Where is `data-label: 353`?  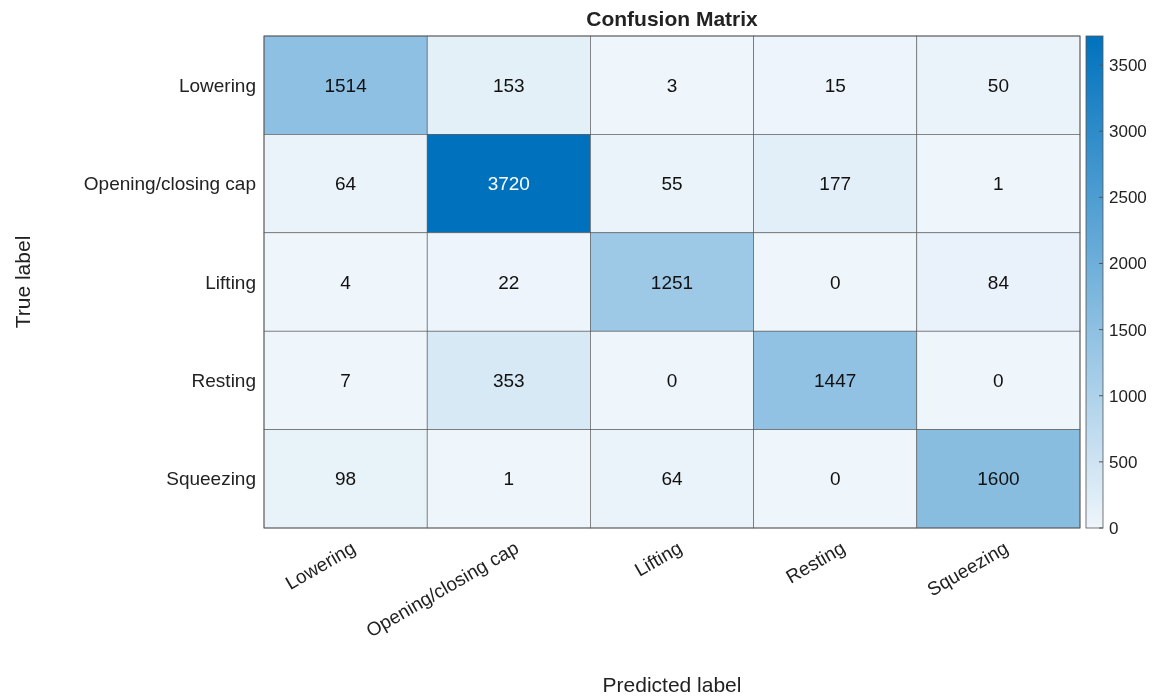 data-label: 353 is located at coordinates (508, 381).